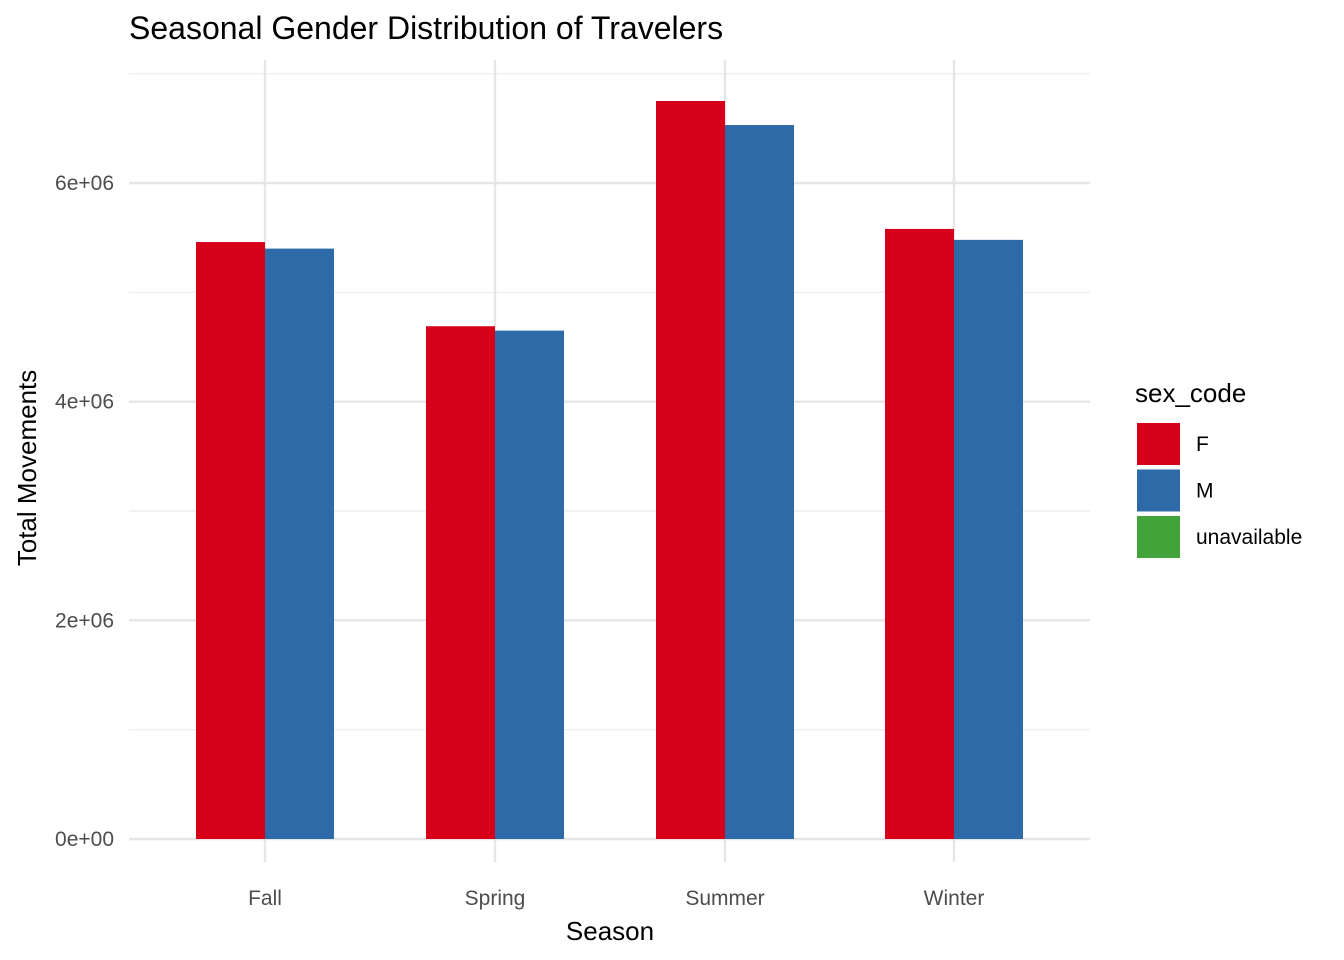 This screenshot has width=1344, height=960. I want to click on legend-label-m: M, so click(1205, 491).